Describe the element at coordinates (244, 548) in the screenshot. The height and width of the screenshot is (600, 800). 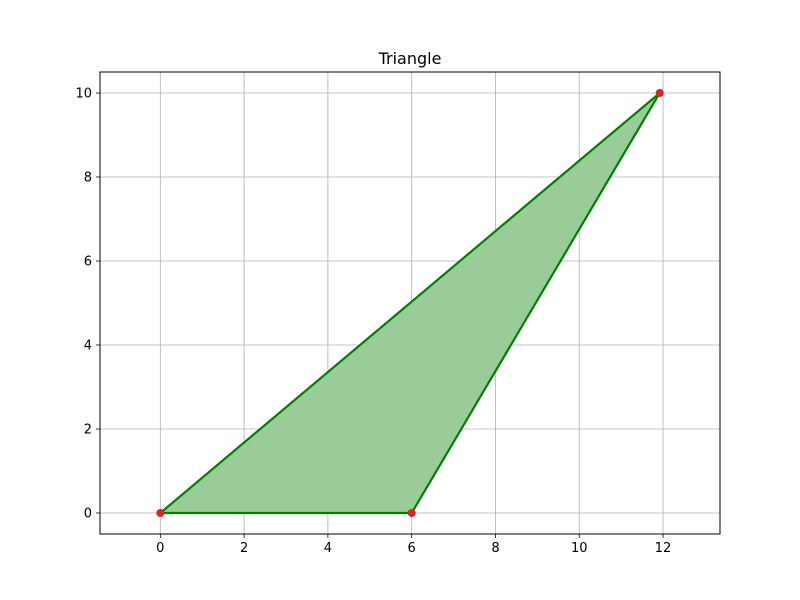
I see `x-tick-label: 2` at that location.